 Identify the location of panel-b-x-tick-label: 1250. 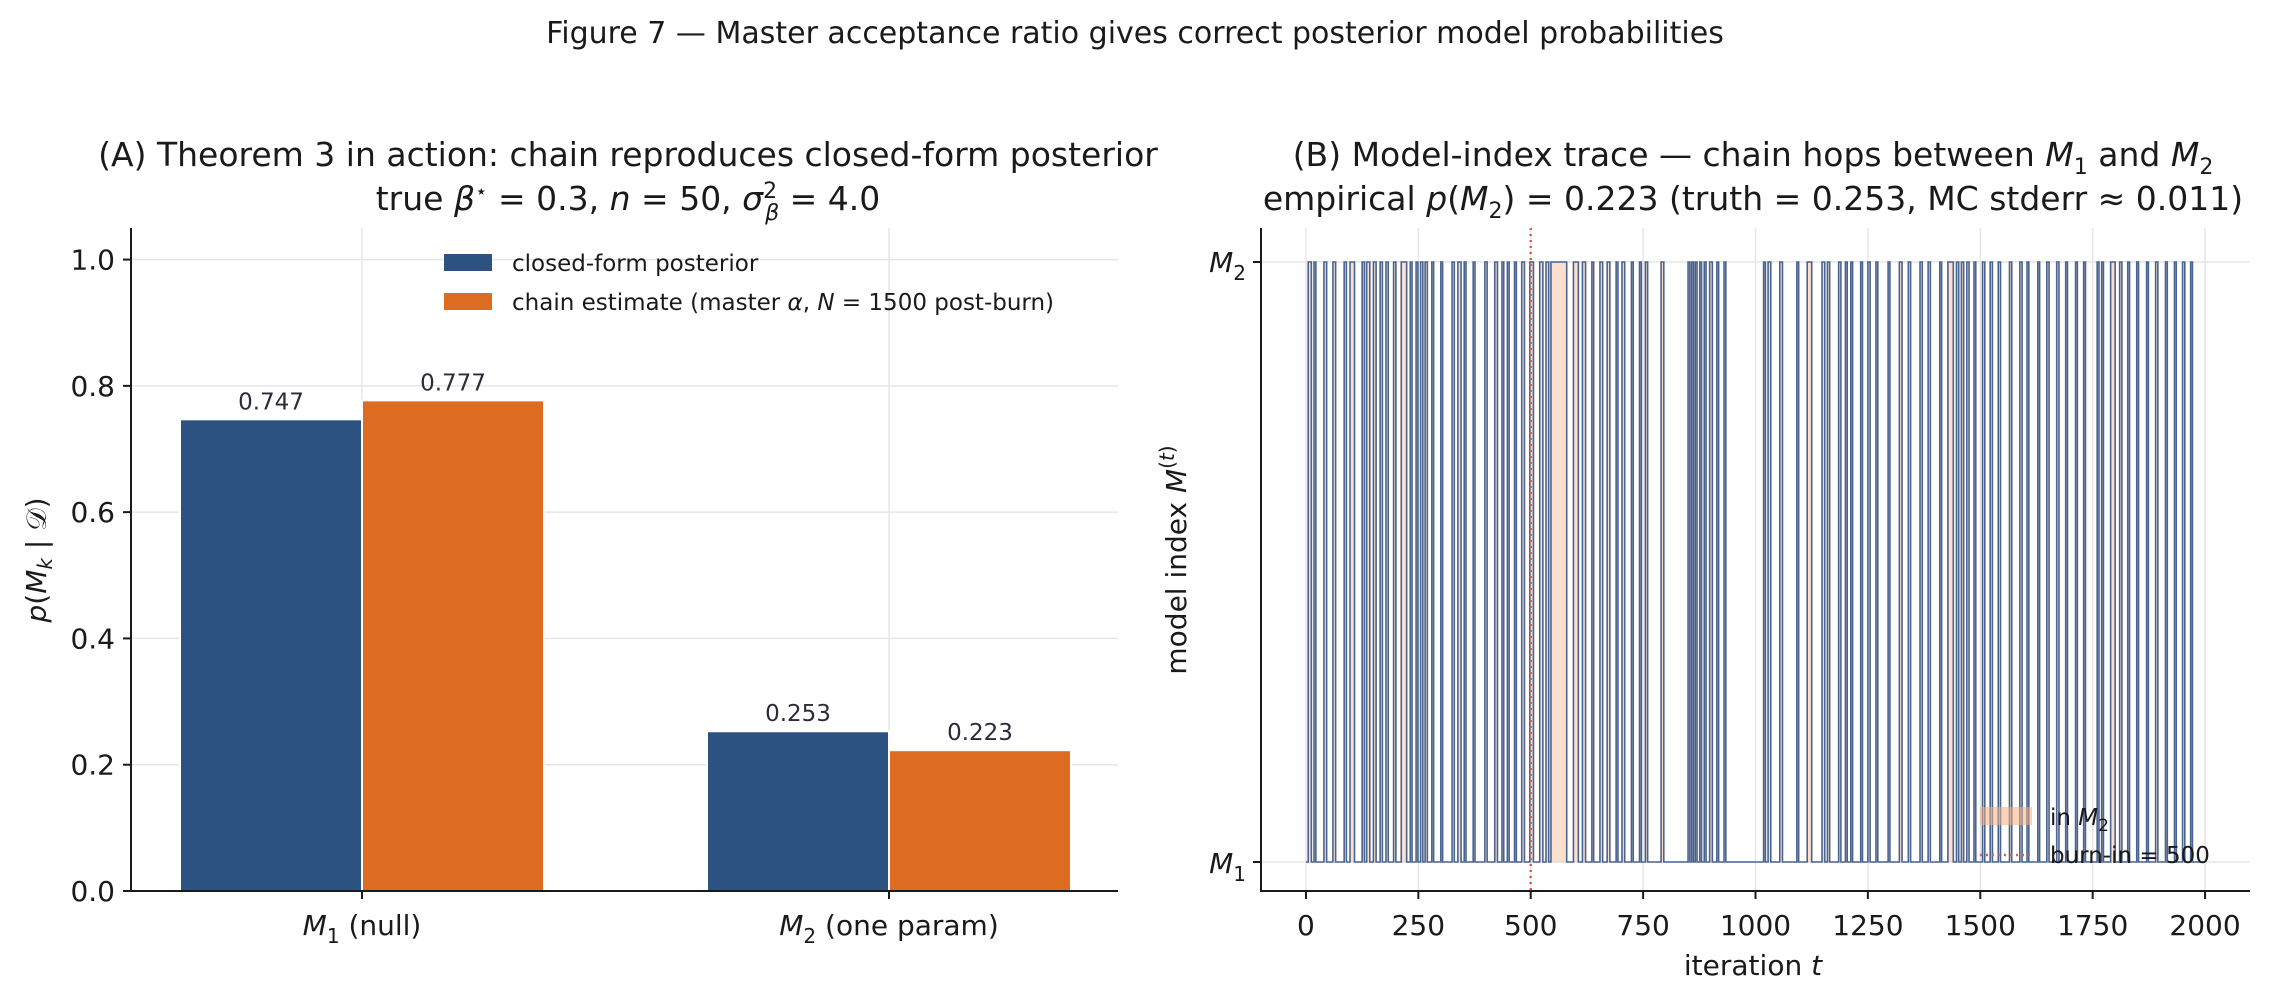
(1867, 925).